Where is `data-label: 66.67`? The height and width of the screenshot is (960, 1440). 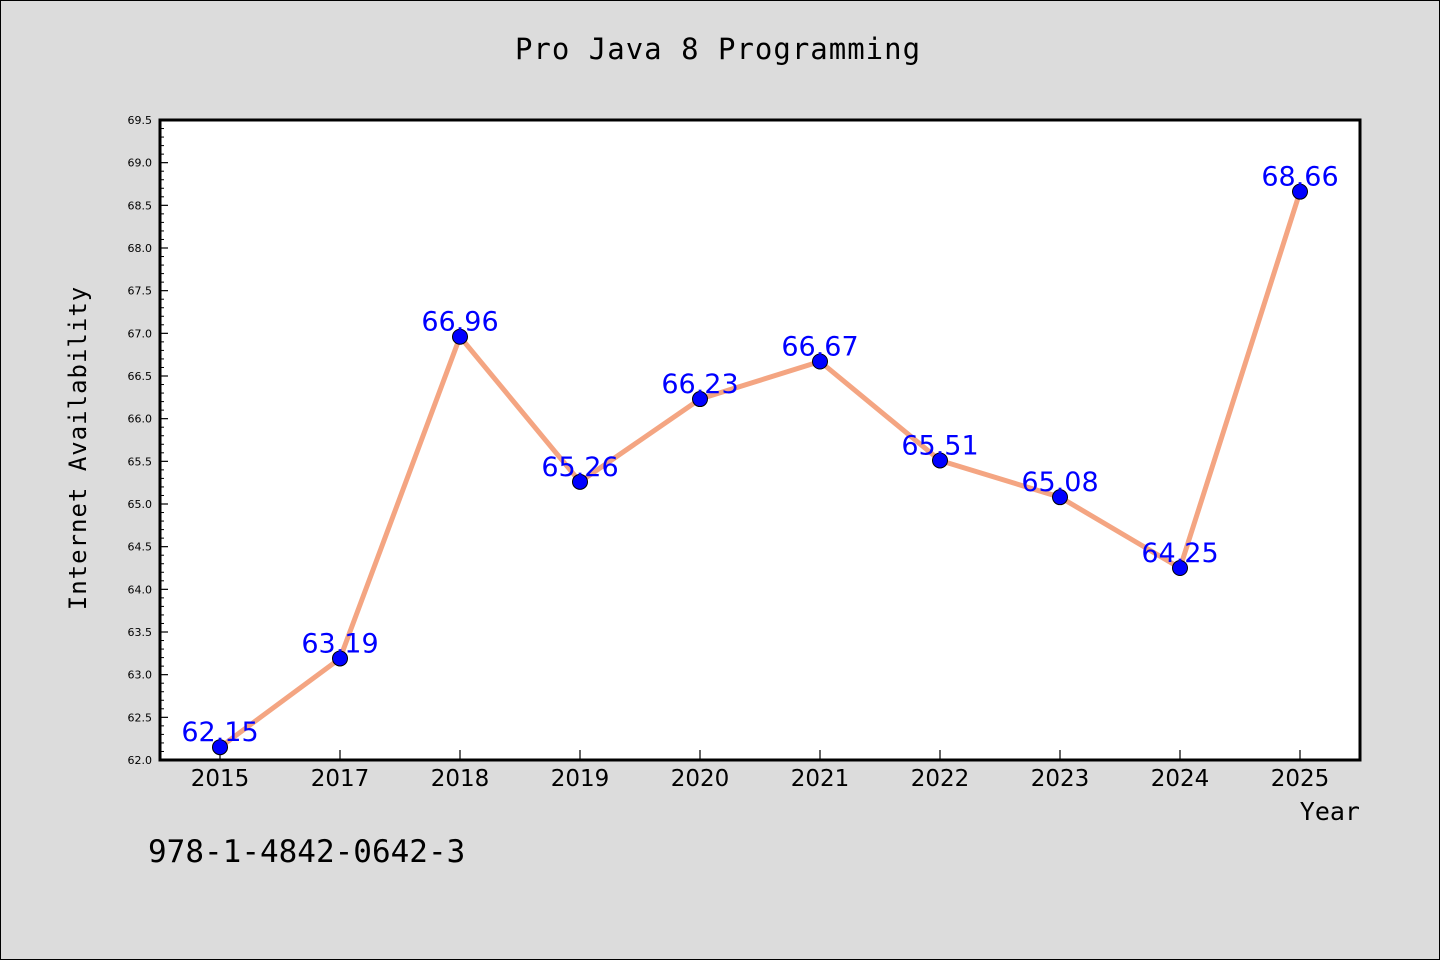
data-label: 66.67 is located at coordinates (819, 346).